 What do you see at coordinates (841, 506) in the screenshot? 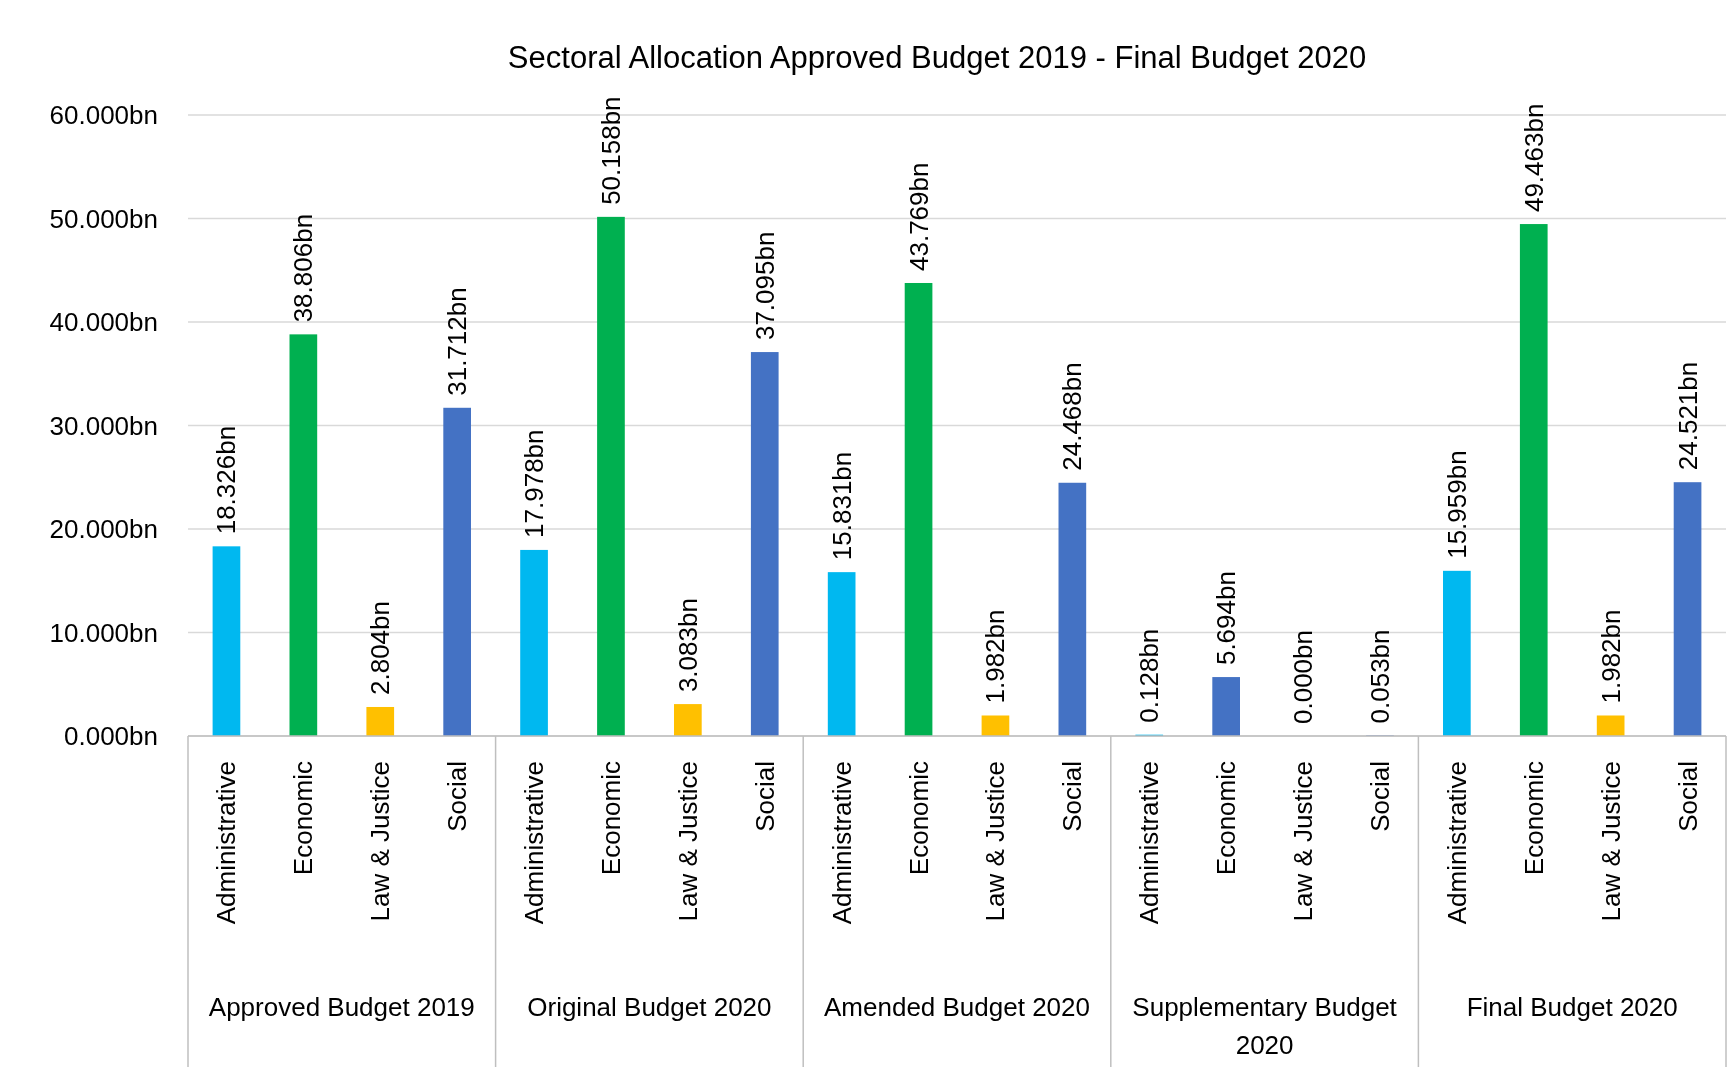
I see `data-label: 15.831bn` at bounding box center [841, 506].